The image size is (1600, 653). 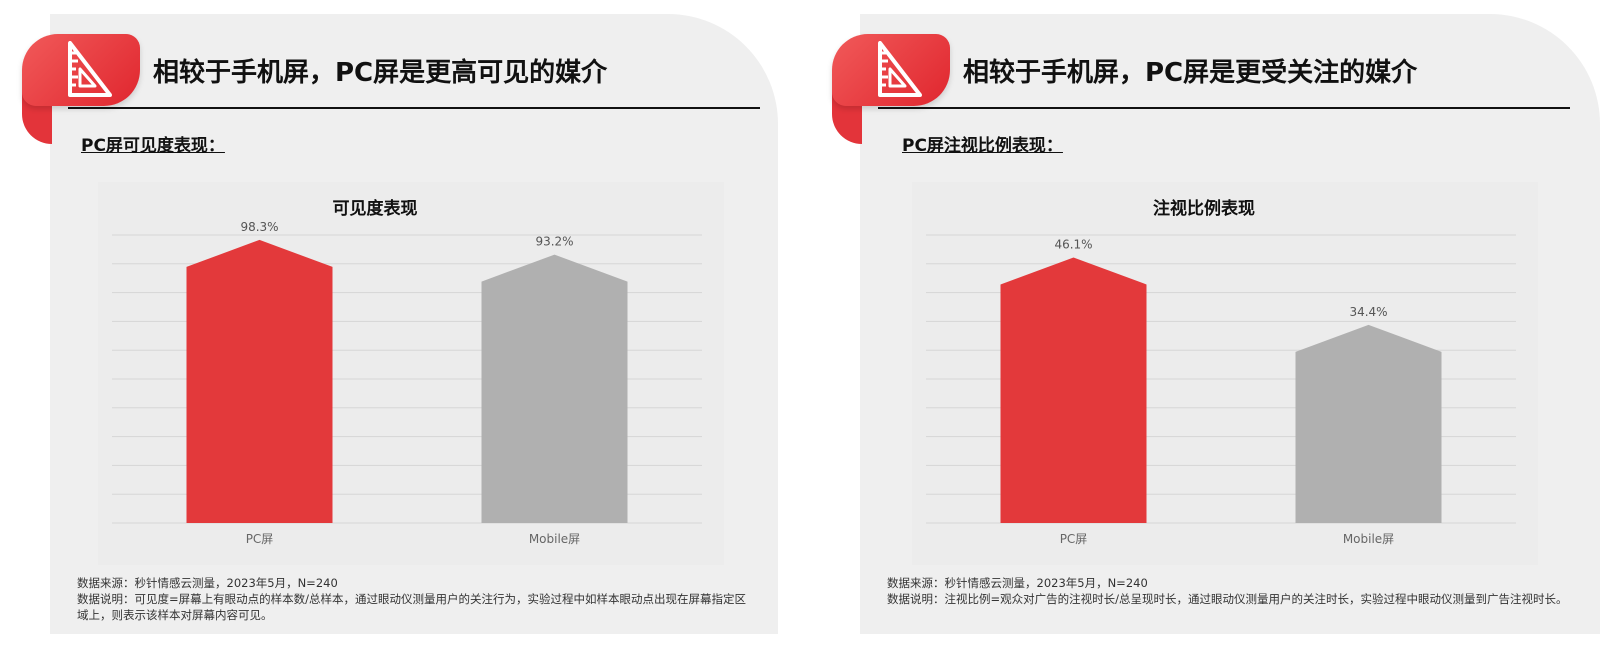 What do you see at coordinates (207, 583) in the screenshot?
I see `left-source: 数据来源：秒针情感云测量，2023年5月，N=240` at bounding box center [207, 583].